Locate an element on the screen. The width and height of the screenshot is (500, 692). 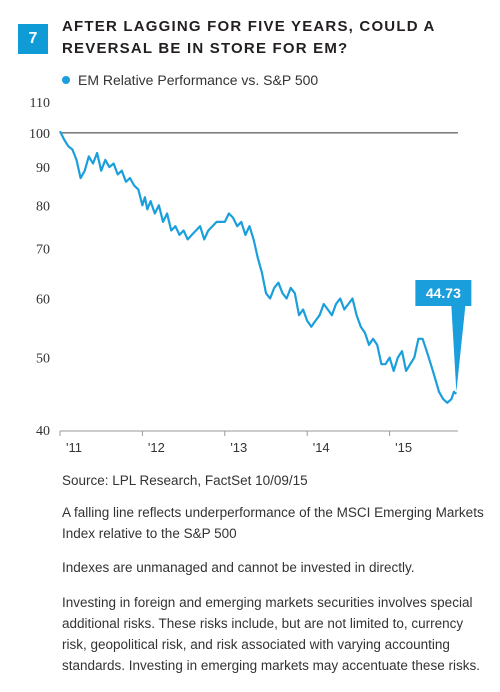
x-tick-label-2015: '15 is located at coordinates (403, 447).